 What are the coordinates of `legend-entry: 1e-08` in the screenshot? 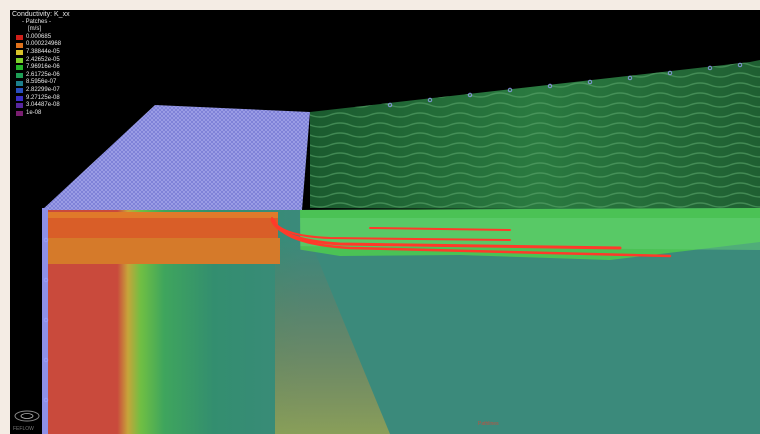 It's located at (41, 114).